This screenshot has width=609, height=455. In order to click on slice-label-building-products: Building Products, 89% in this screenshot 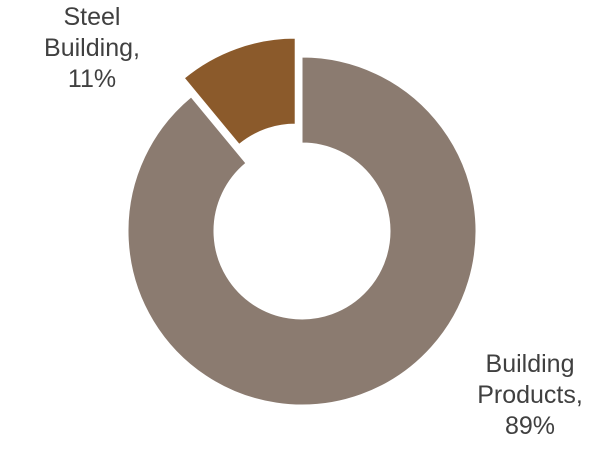, I will do `click(530, 395)`.